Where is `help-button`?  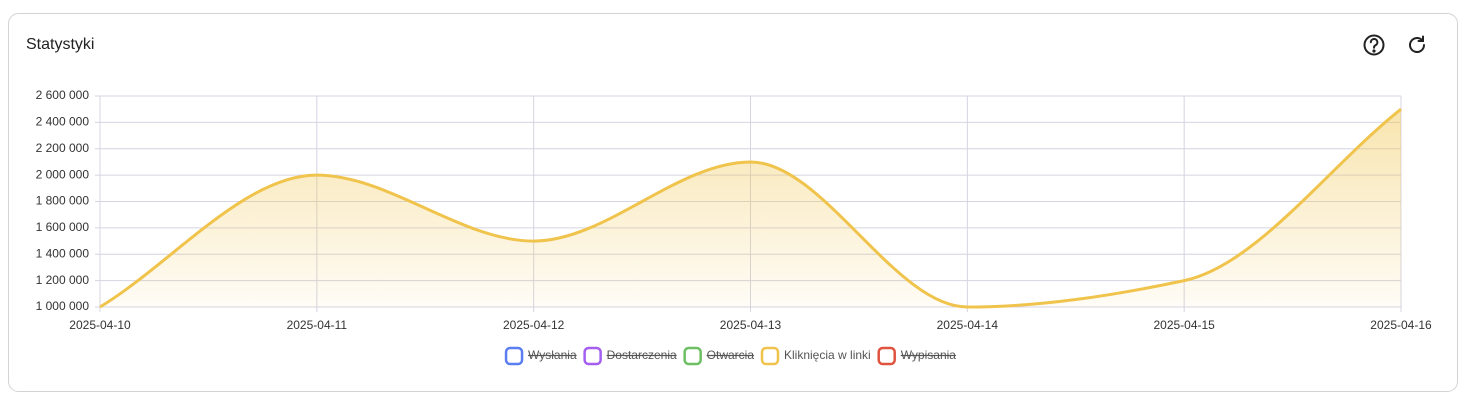 help-button is located at coordinates (1374, 45).